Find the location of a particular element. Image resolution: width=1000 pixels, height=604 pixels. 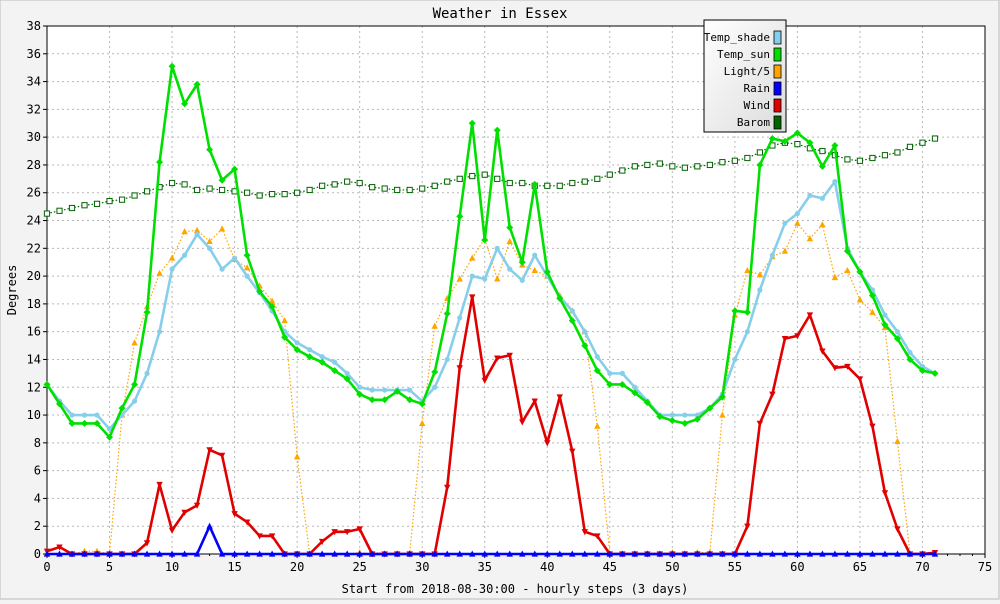

legend-label: Temp_sun is located at coordinates (743, 54).